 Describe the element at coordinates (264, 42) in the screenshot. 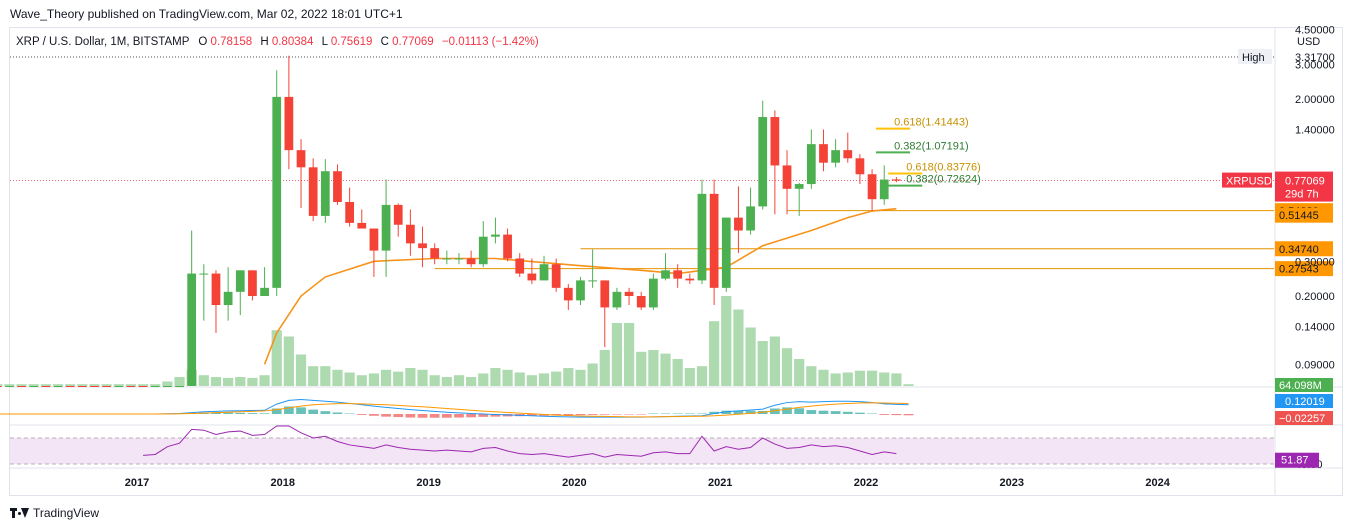

I see `legend-h-label: H` at that location.